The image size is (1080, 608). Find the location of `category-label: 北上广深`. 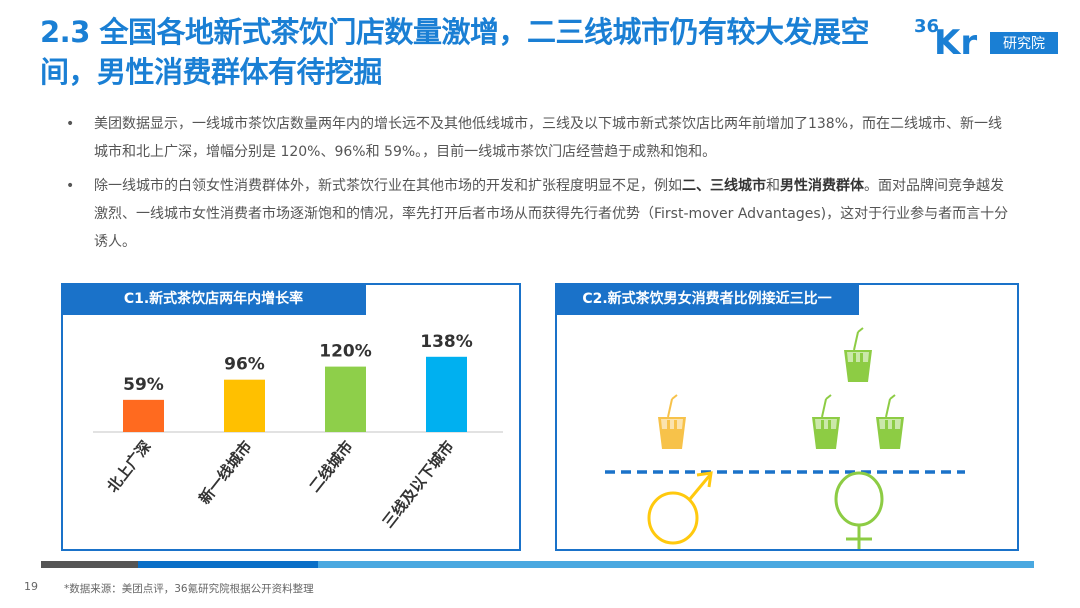

category-label: 北上广深 is located at coordinates (129, 466).